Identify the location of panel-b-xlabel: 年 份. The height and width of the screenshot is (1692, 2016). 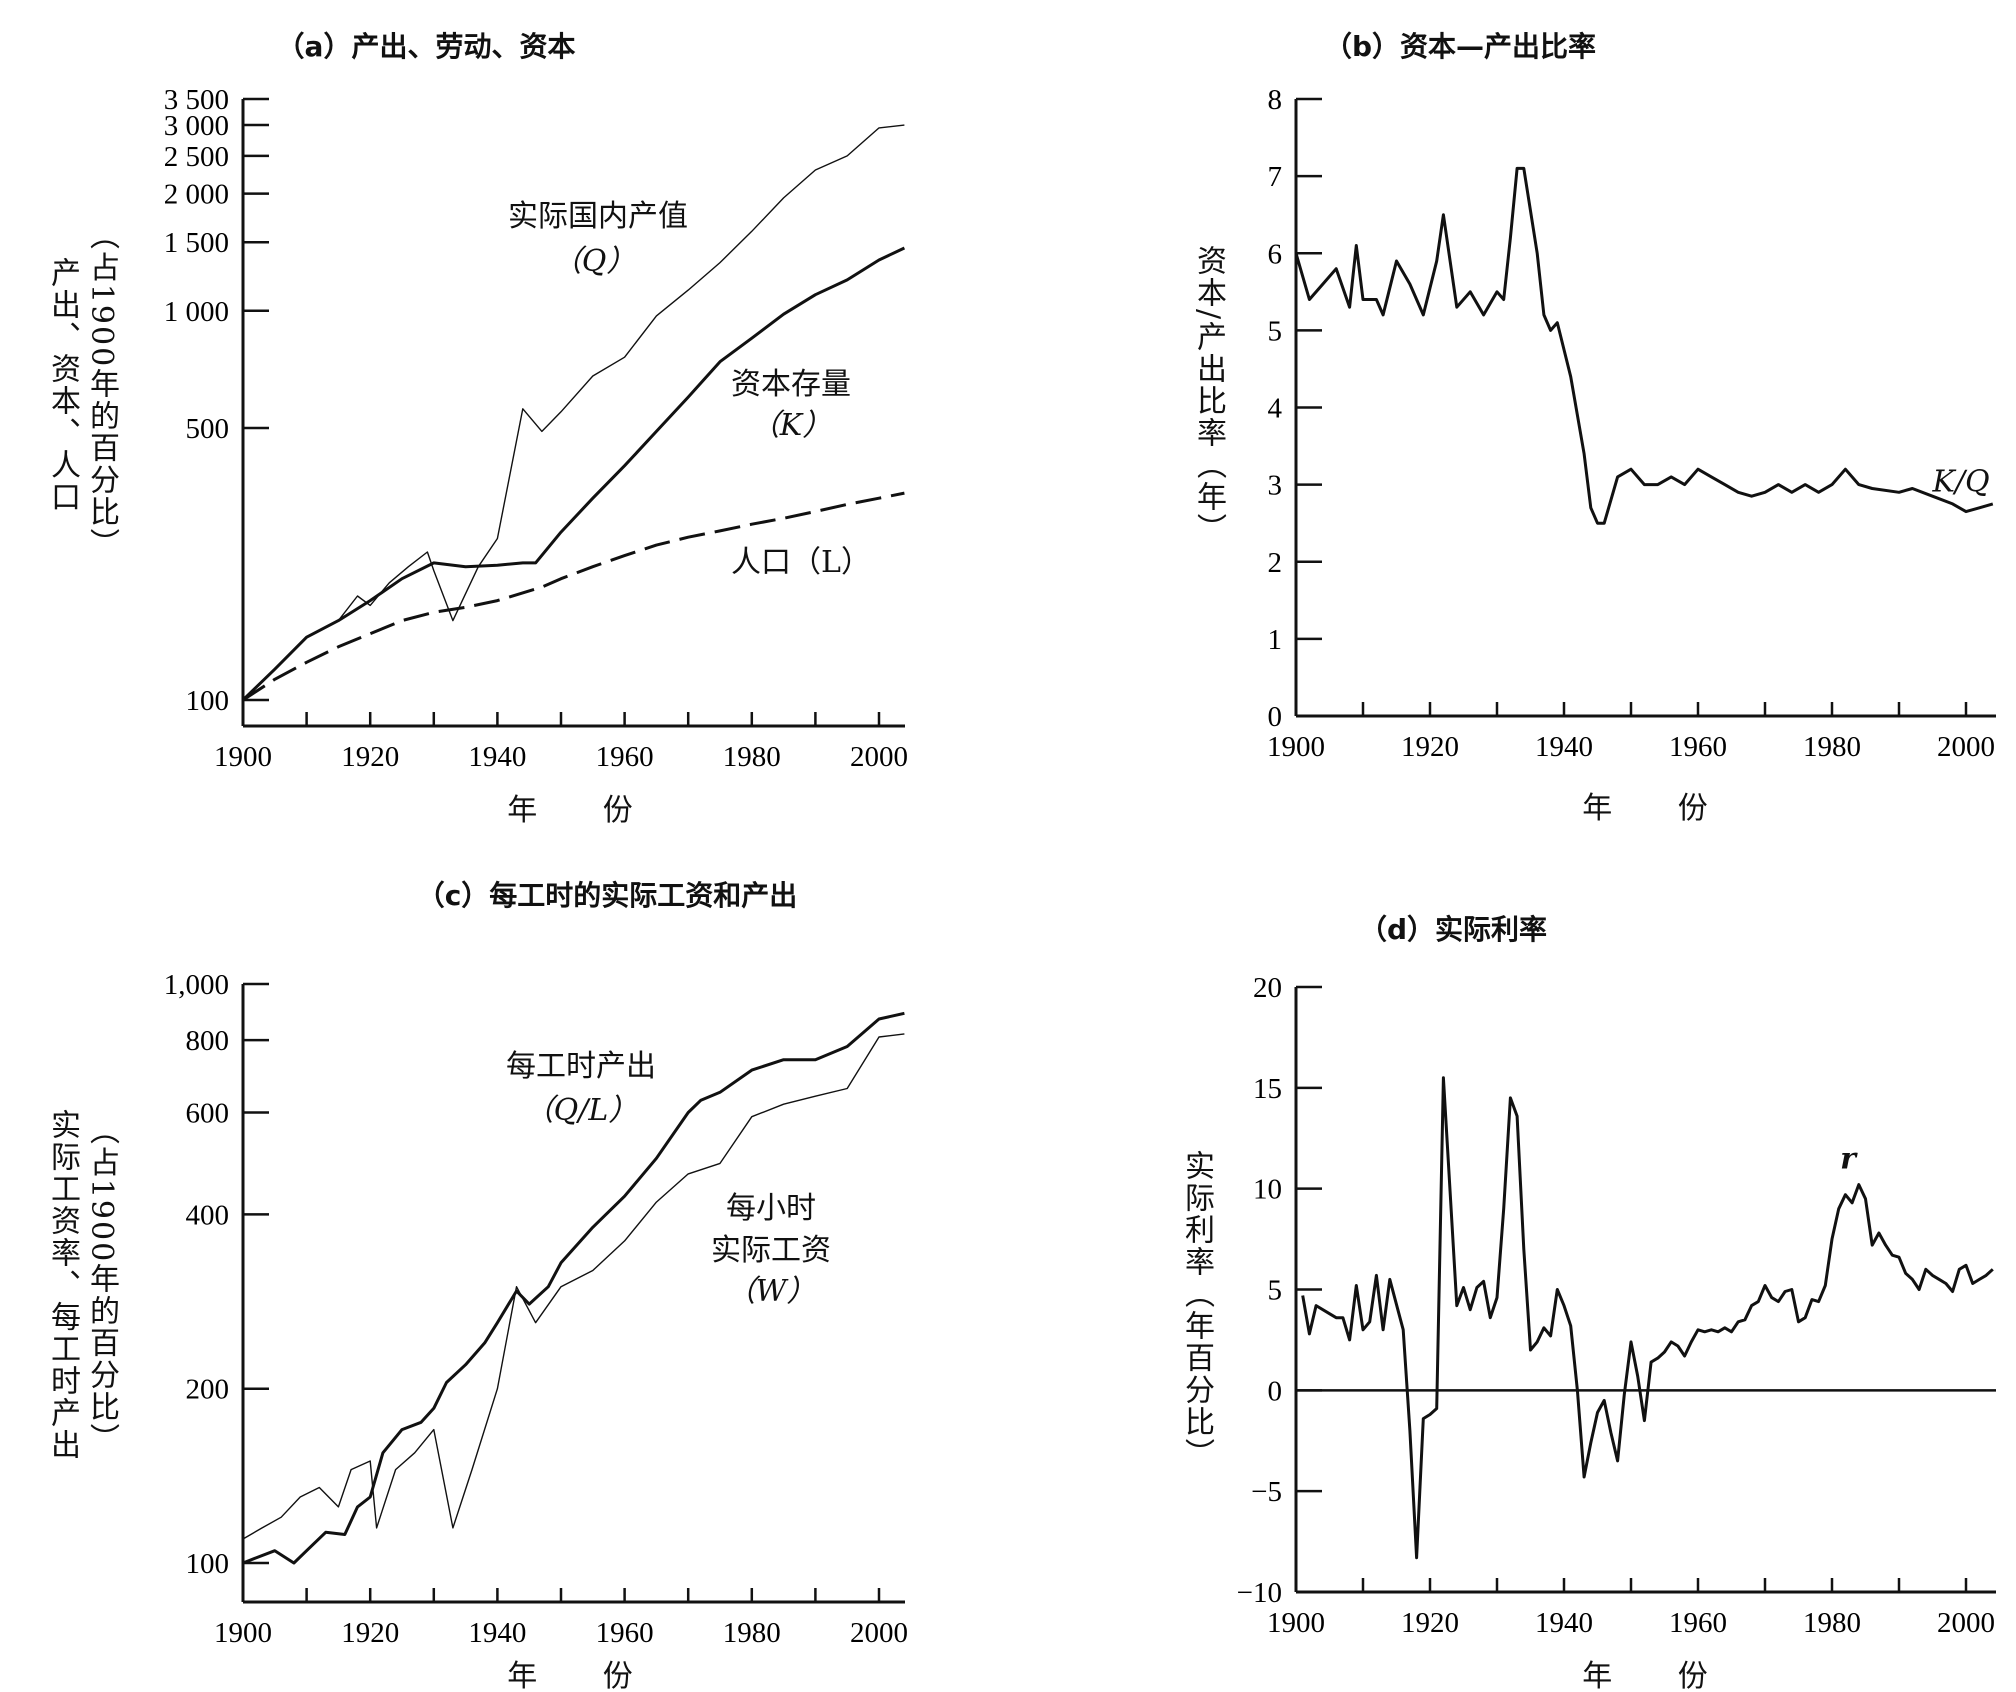
(1659, 808).